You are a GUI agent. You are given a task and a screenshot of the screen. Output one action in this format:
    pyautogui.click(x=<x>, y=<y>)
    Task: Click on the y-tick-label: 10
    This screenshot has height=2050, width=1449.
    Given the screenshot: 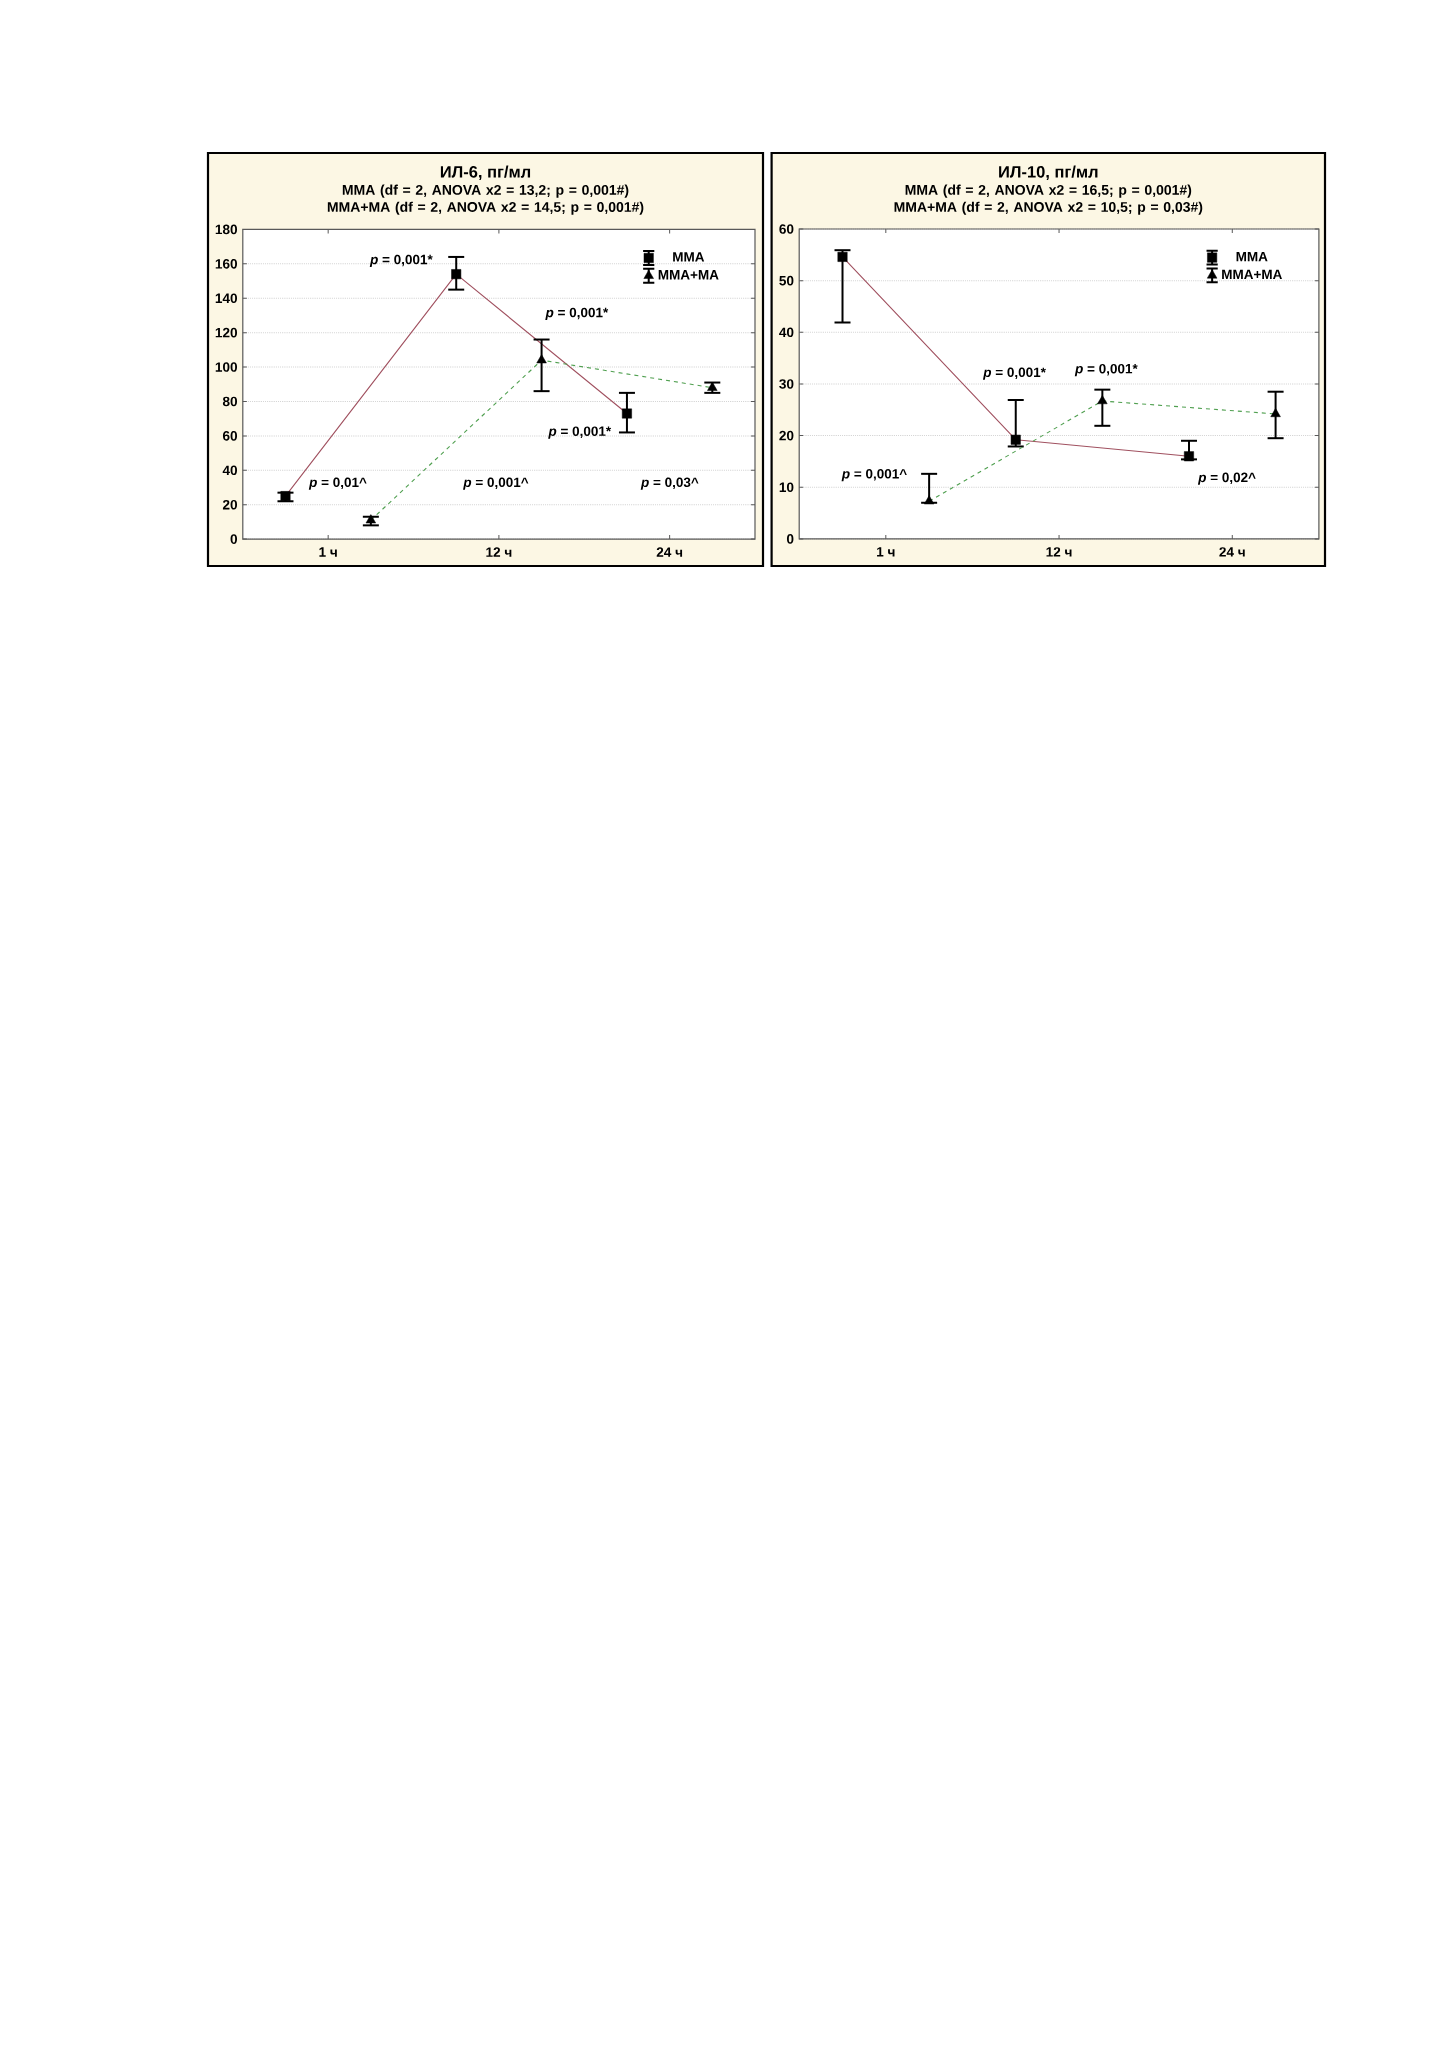 What is the action you would take?
    pyautogui.click(x=786, y=487)
    